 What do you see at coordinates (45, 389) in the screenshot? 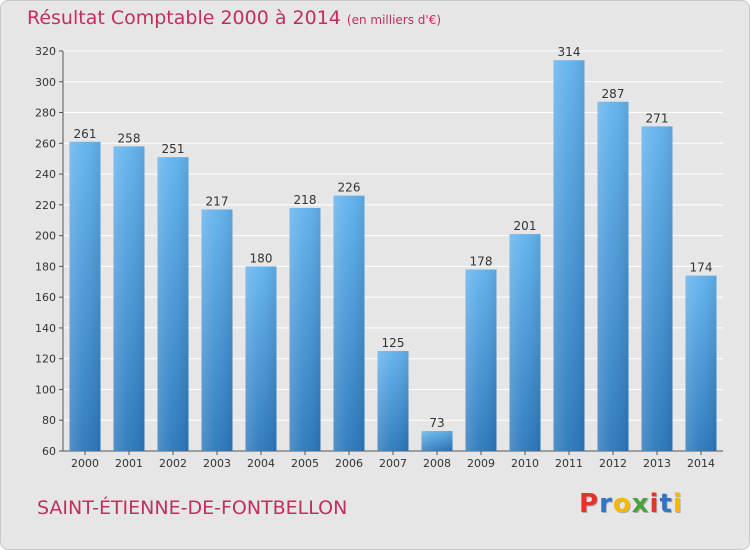
I see `ytick-label-100: 100` at bounding box center [45, 389].